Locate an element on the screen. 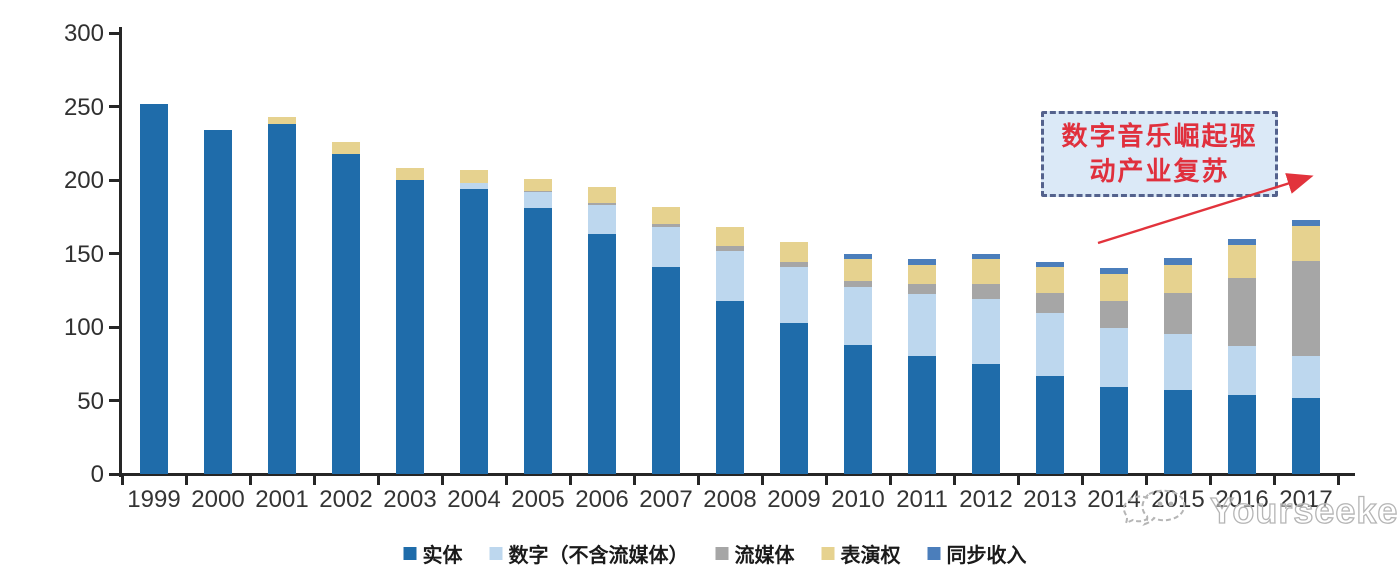 The width and height of the screenshot is (1398, 582). y-axis-tick-label: 200 is located at coordinates (83, 180).